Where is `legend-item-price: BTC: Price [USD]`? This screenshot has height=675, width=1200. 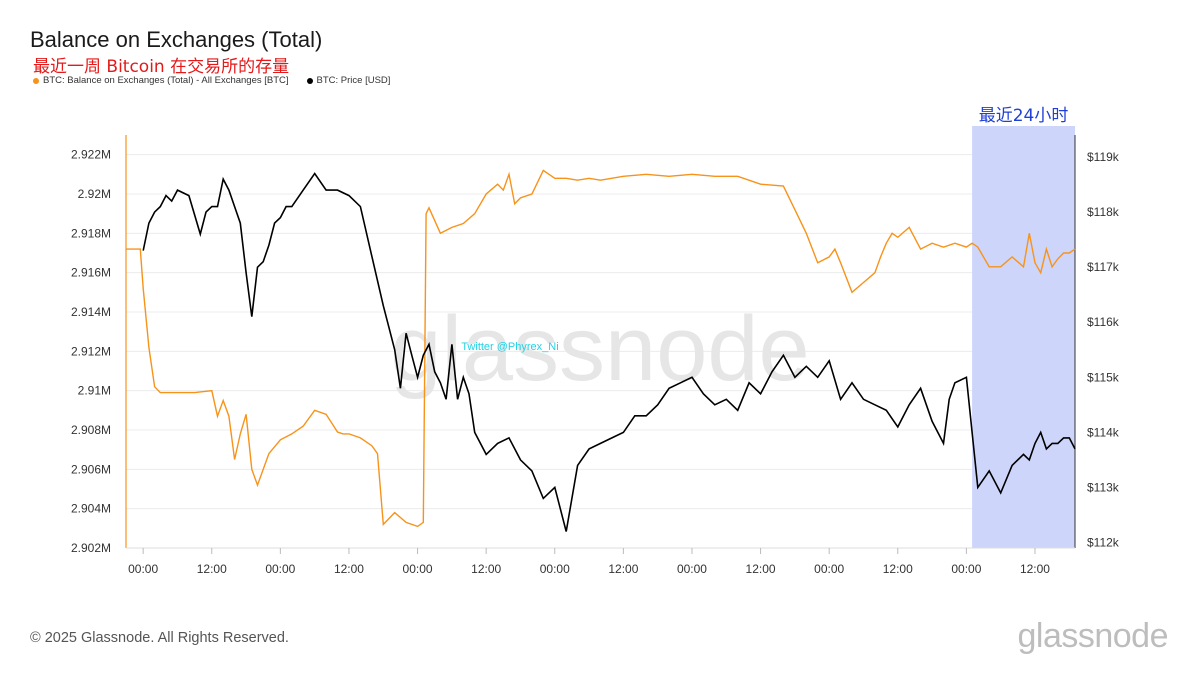
legend-item-price: BTC: Price [USD] is located at coordinates (348, 80).